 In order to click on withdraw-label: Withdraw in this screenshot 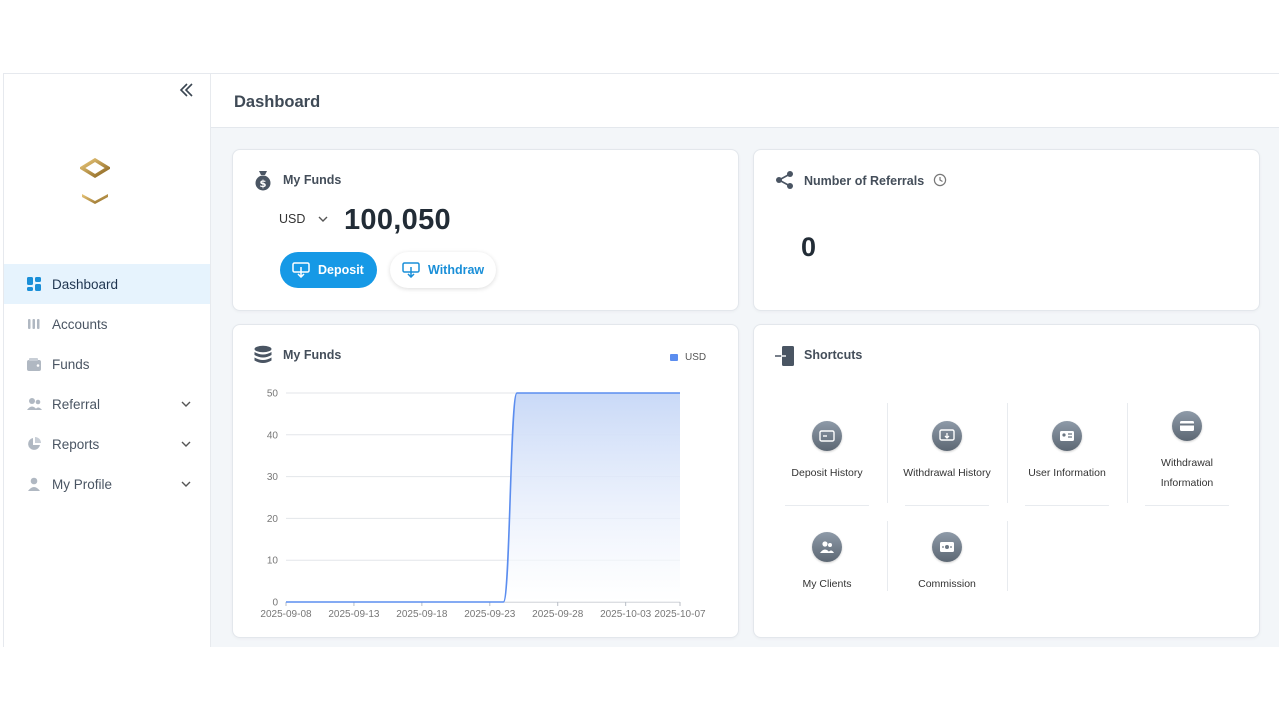, I will do `click(456, 270)`.